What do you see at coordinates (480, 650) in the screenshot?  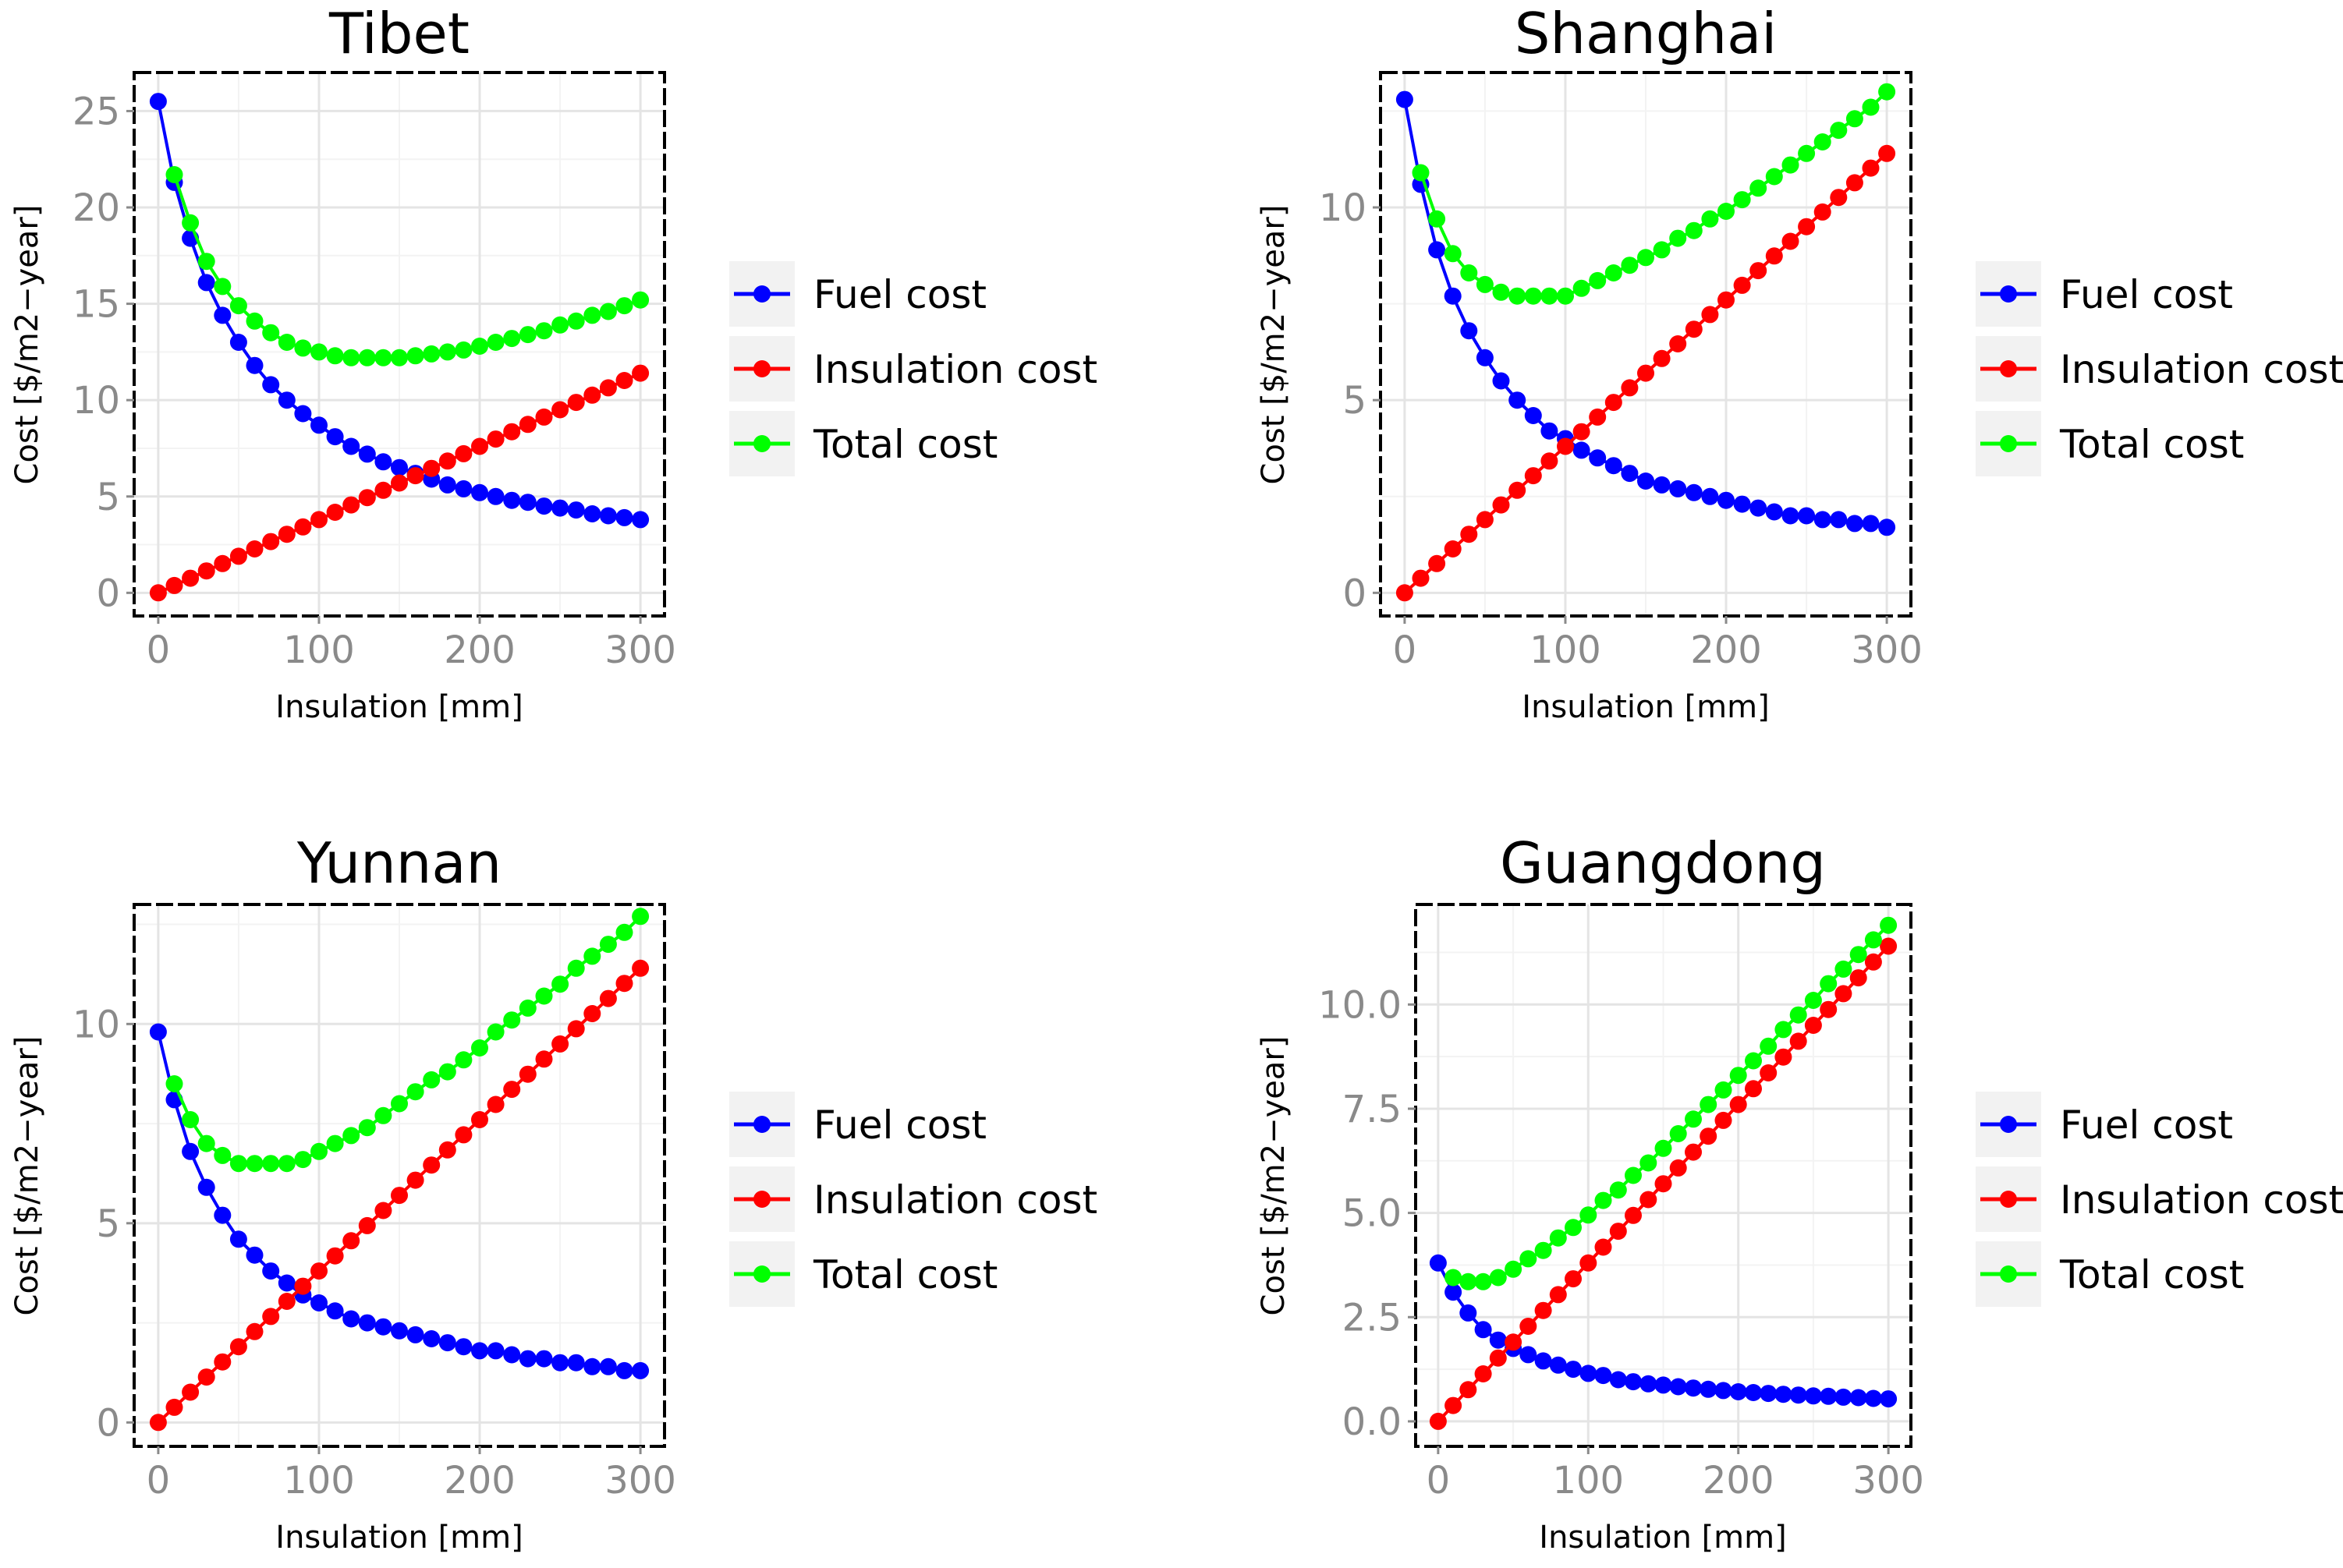 I see `x-tick-label: 200` at bounding box center [480, 650].